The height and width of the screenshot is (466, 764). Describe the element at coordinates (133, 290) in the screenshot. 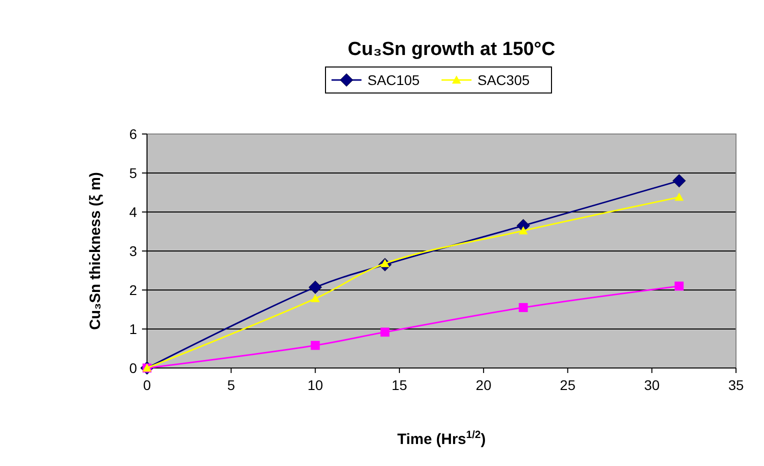

I see `y-tick-label: 2` at that location.